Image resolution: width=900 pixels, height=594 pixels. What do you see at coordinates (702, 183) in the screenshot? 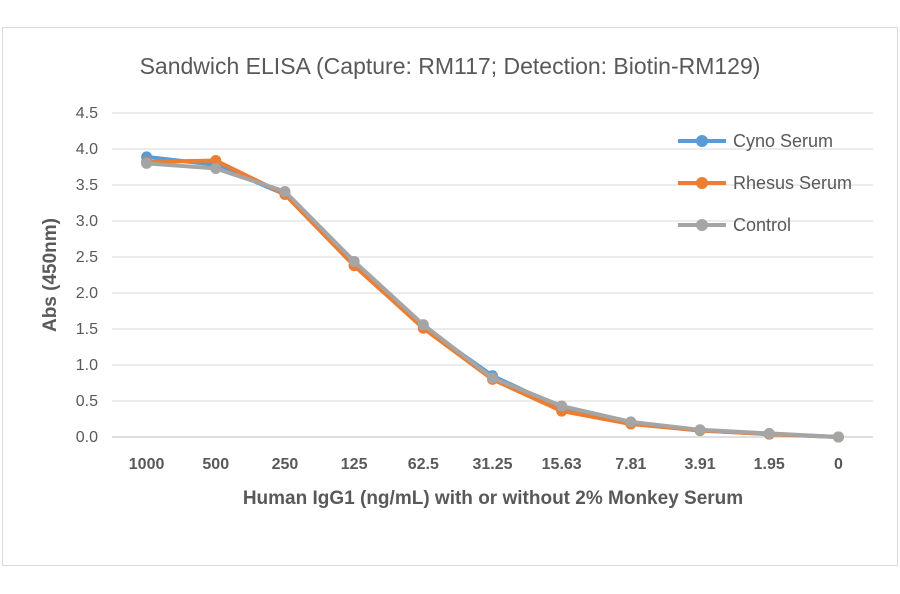
I see `legend-marker-rhesus-serum` at bounding box center [702, 183].